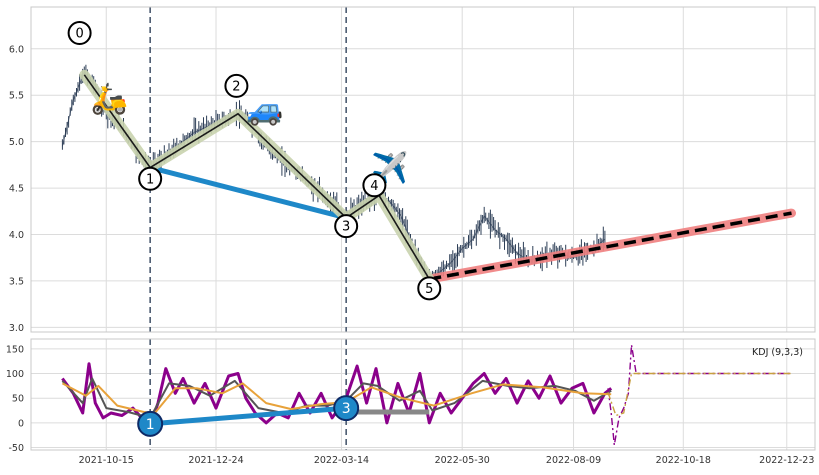  Describe the element at coordinates (15, 374) in the screenshot. I see `kdj-y-tick-label: 100` at that location.